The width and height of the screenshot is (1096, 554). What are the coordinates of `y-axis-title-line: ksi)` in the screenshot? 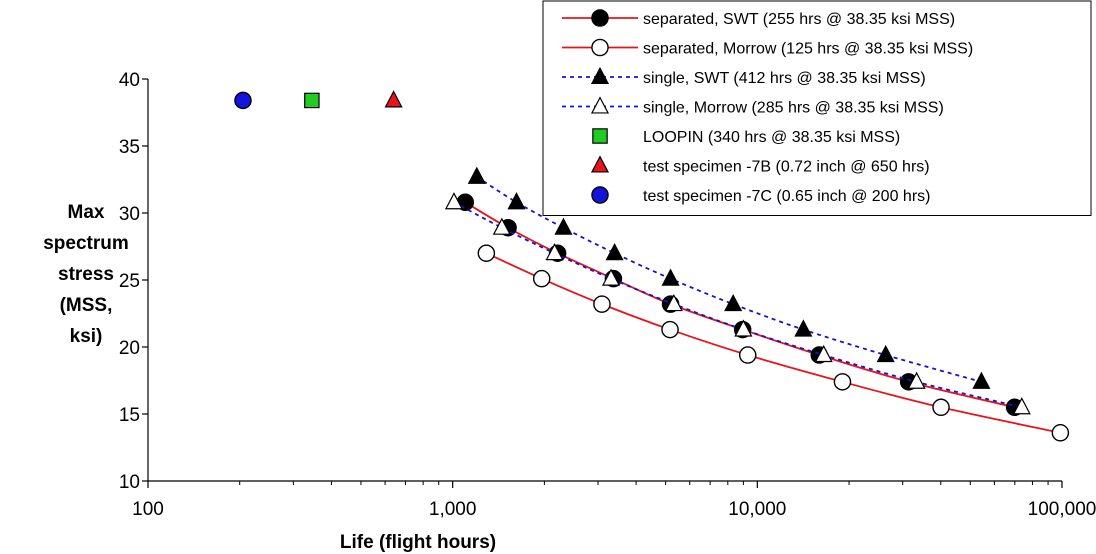 It's located at (86, 336).